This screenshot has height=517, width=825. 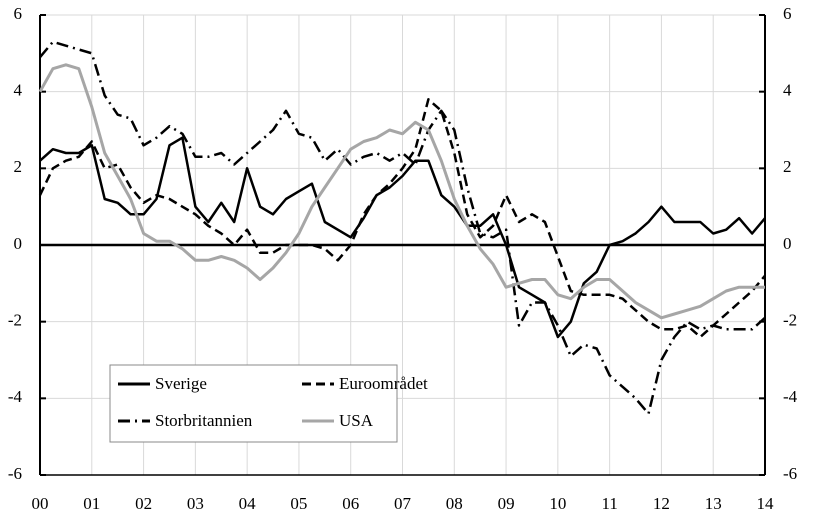 What do you see at coordinates (40, 503) in the screenshot?
I see `x-tick-label: 00` at bounding box center [40, 503].